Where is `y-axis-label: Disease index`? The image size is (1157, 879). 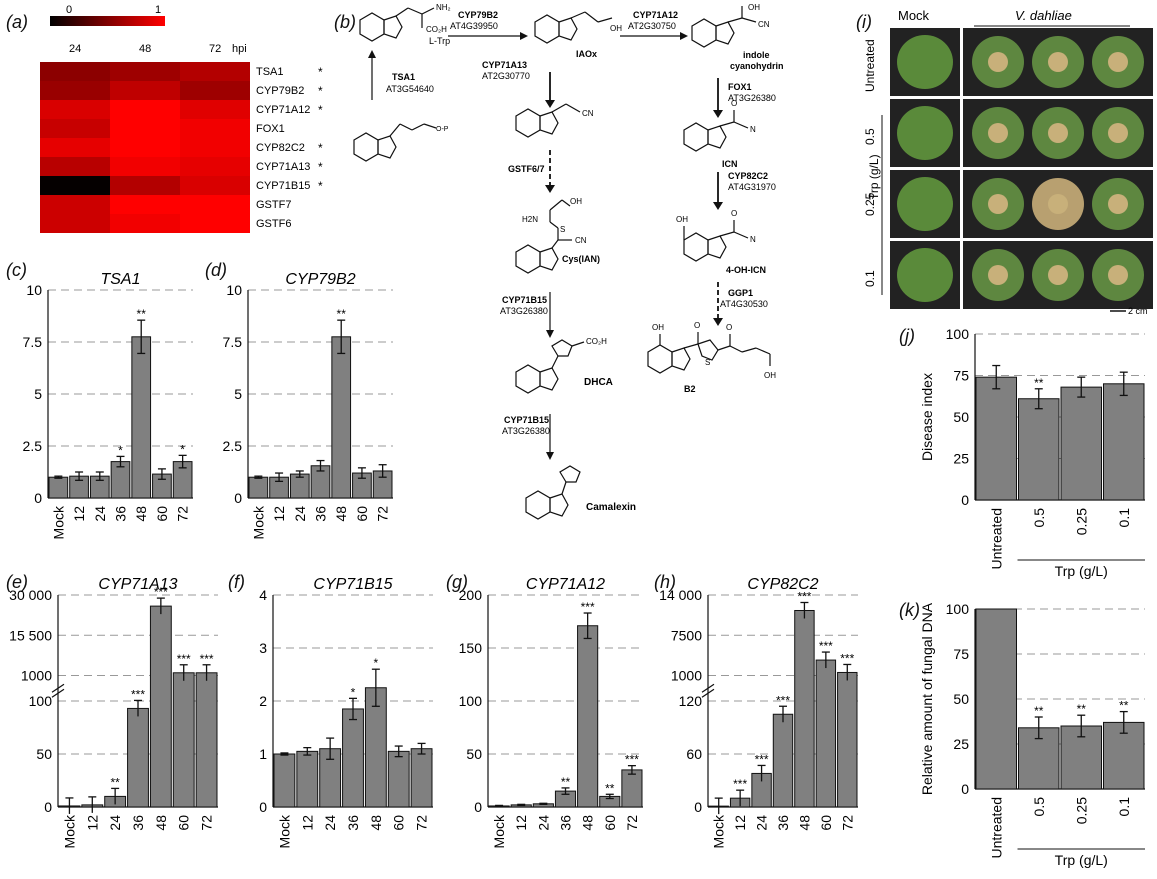
y-axis-label: Disease index is located at coordinates (927, 417).